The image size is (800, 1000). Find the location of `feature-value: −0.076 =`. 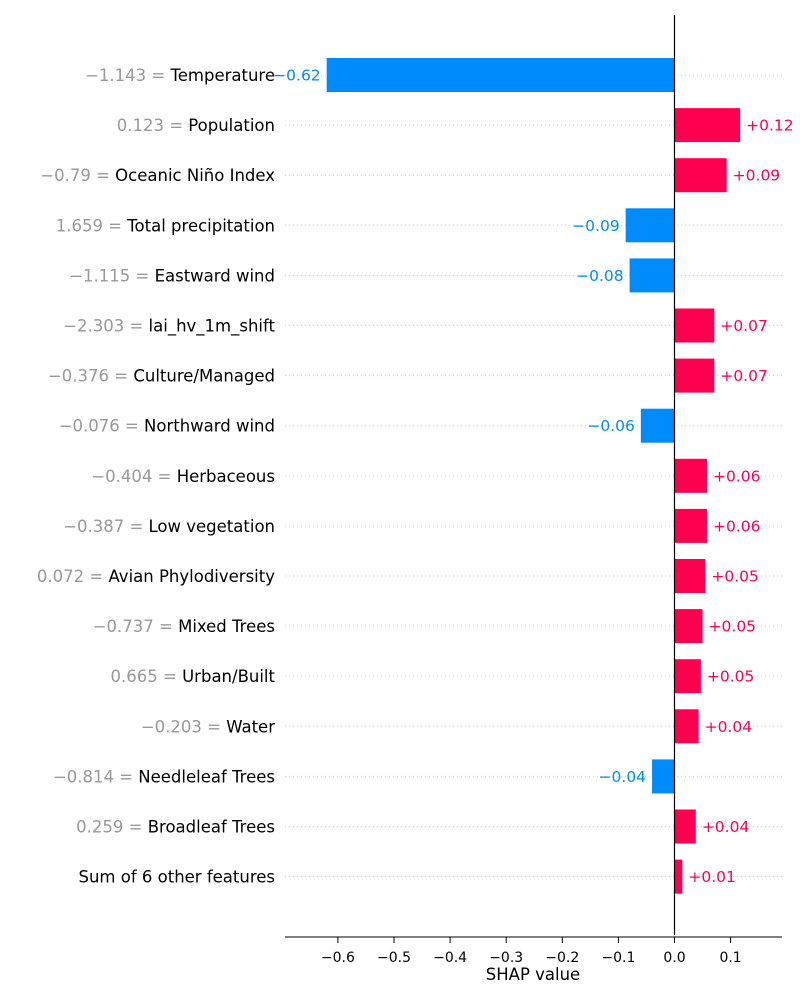

feature-value: −0.076 = is located at coordinates (101, 426).